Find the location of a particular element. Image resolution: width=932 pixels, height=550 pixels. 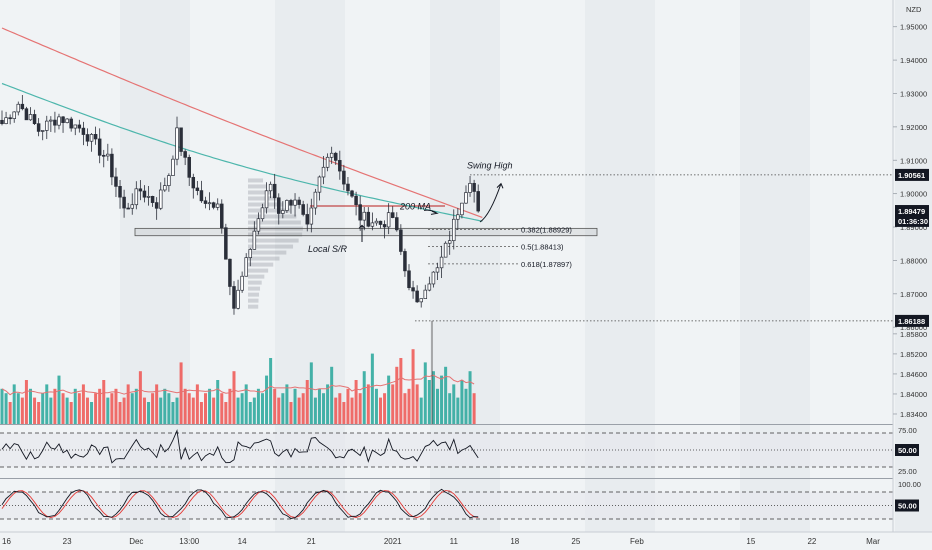

oscillator-tick-label: 100.00 is located at coordinates (909, 484).